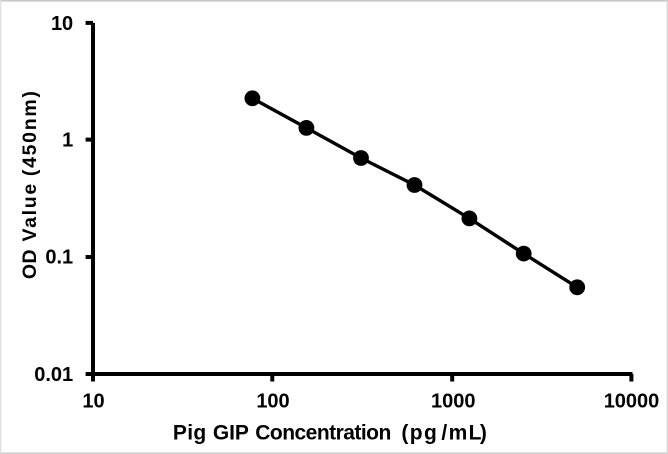  Describe the element at coordinates (67, 141) in the screenshot. I see `svg-text: 1` at that location.